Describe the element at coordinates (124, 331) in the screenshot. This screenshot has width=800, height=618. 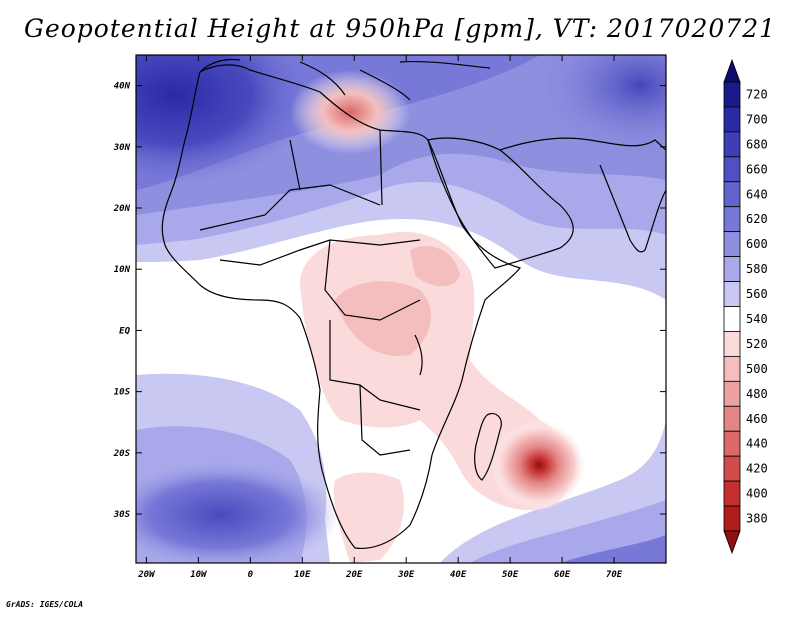
I see `lat-label: EQ` at that location.